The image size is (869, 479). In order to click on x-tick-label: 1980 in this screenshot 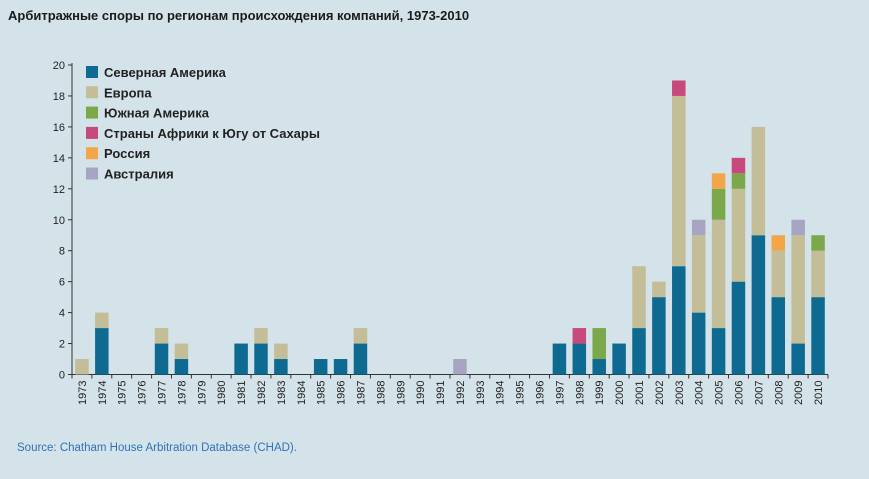, I will do `click(222, 393)`.